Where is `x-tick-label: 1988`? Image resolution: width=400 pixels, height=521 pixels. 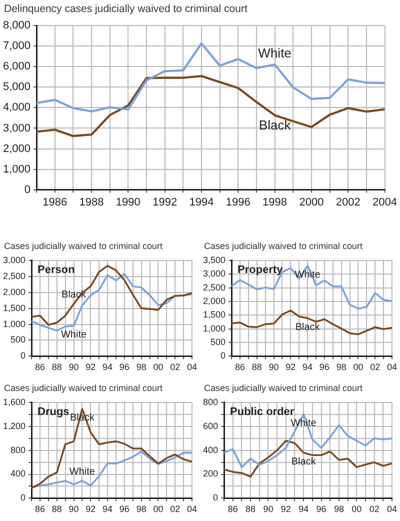
x-tick-label: 1988 is located at coordinates (91, 202).